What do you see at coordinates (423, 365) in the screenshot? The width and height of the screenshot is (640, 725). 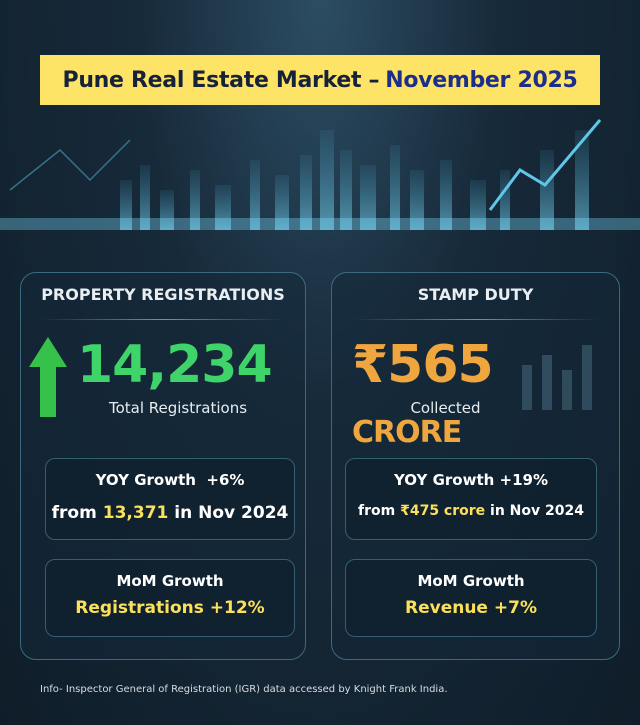 I see `stamp-duty-value: ₹565` at bounding box center [423, 365].